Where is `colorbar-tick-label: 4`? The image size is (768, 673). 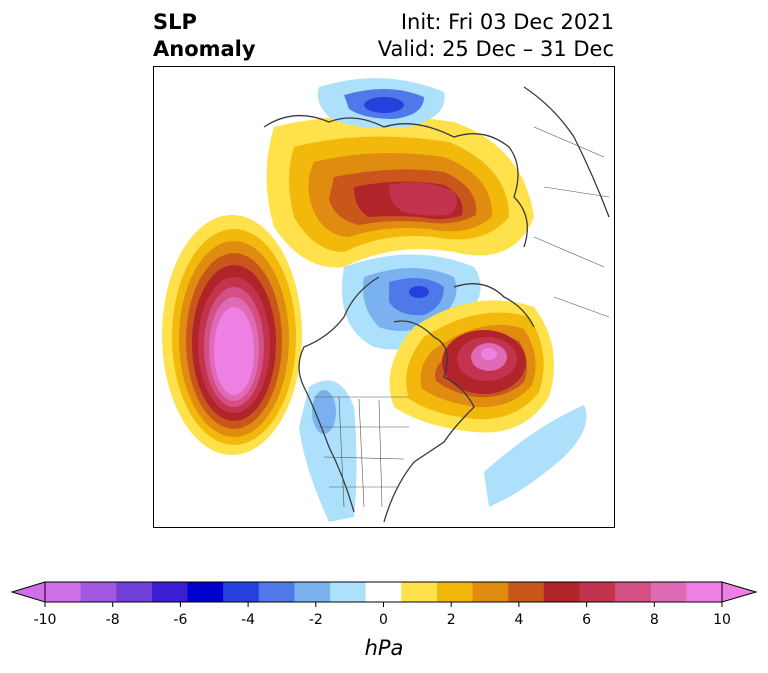 colorbar-tick-label: 4 is located at coordinates (518, 620).